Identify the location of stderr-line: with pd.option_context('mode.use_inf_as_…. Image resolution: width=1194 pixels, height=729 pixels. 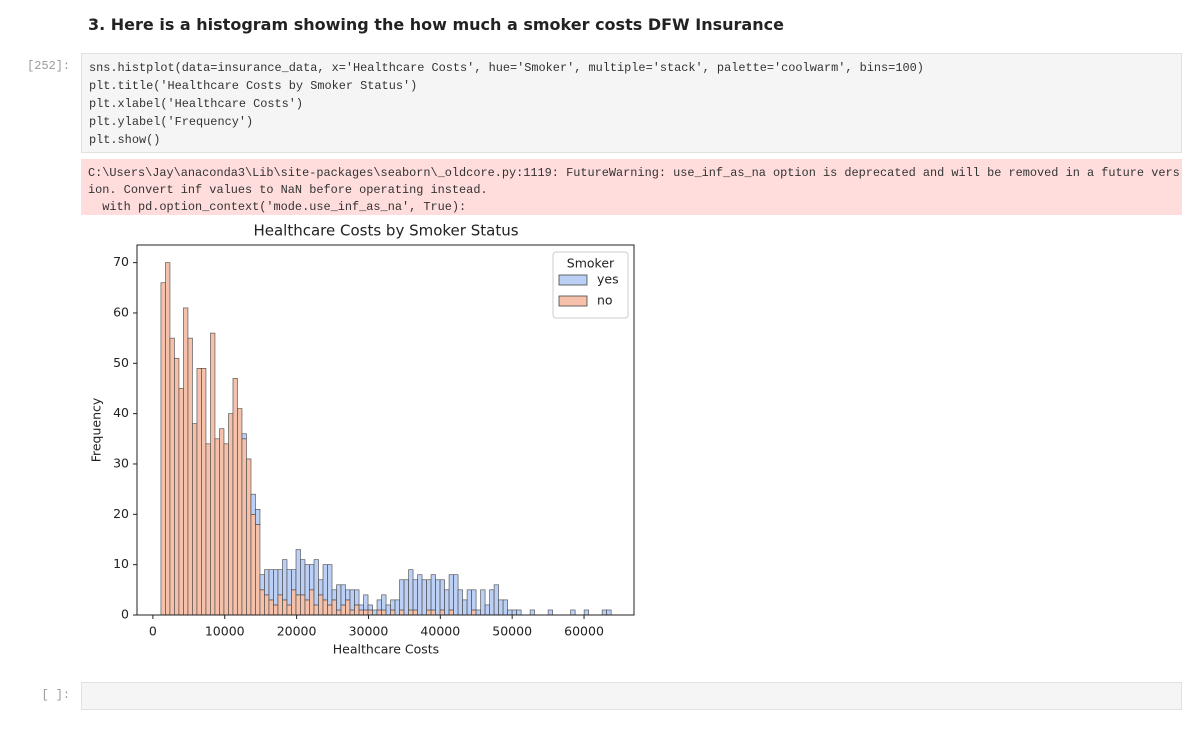
(277, 207).